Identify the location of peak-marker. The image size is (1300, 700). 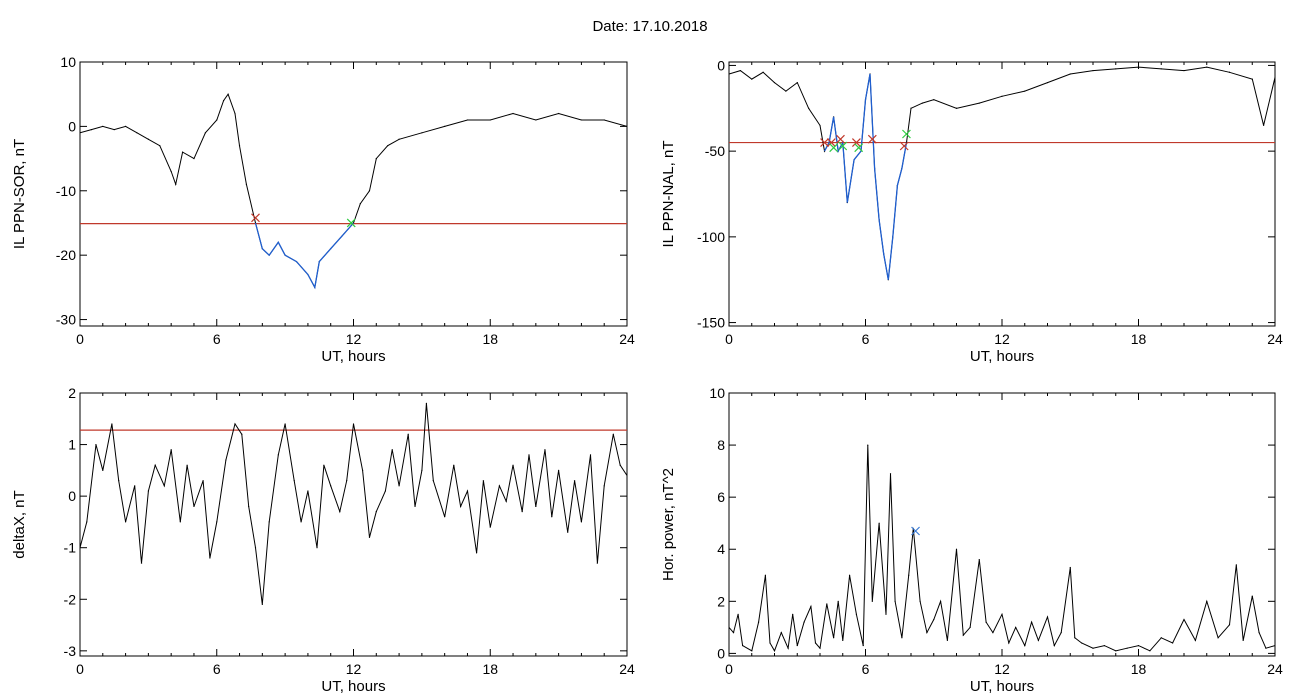
(915, 531).